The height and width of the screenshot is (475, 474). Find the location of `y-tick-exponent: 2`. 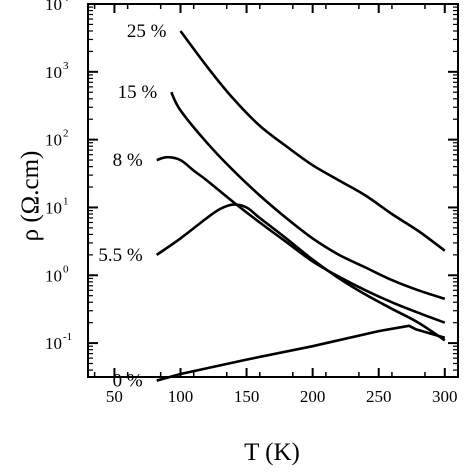

y-tick-exponent: 2 is located at coordinates (66, 134).